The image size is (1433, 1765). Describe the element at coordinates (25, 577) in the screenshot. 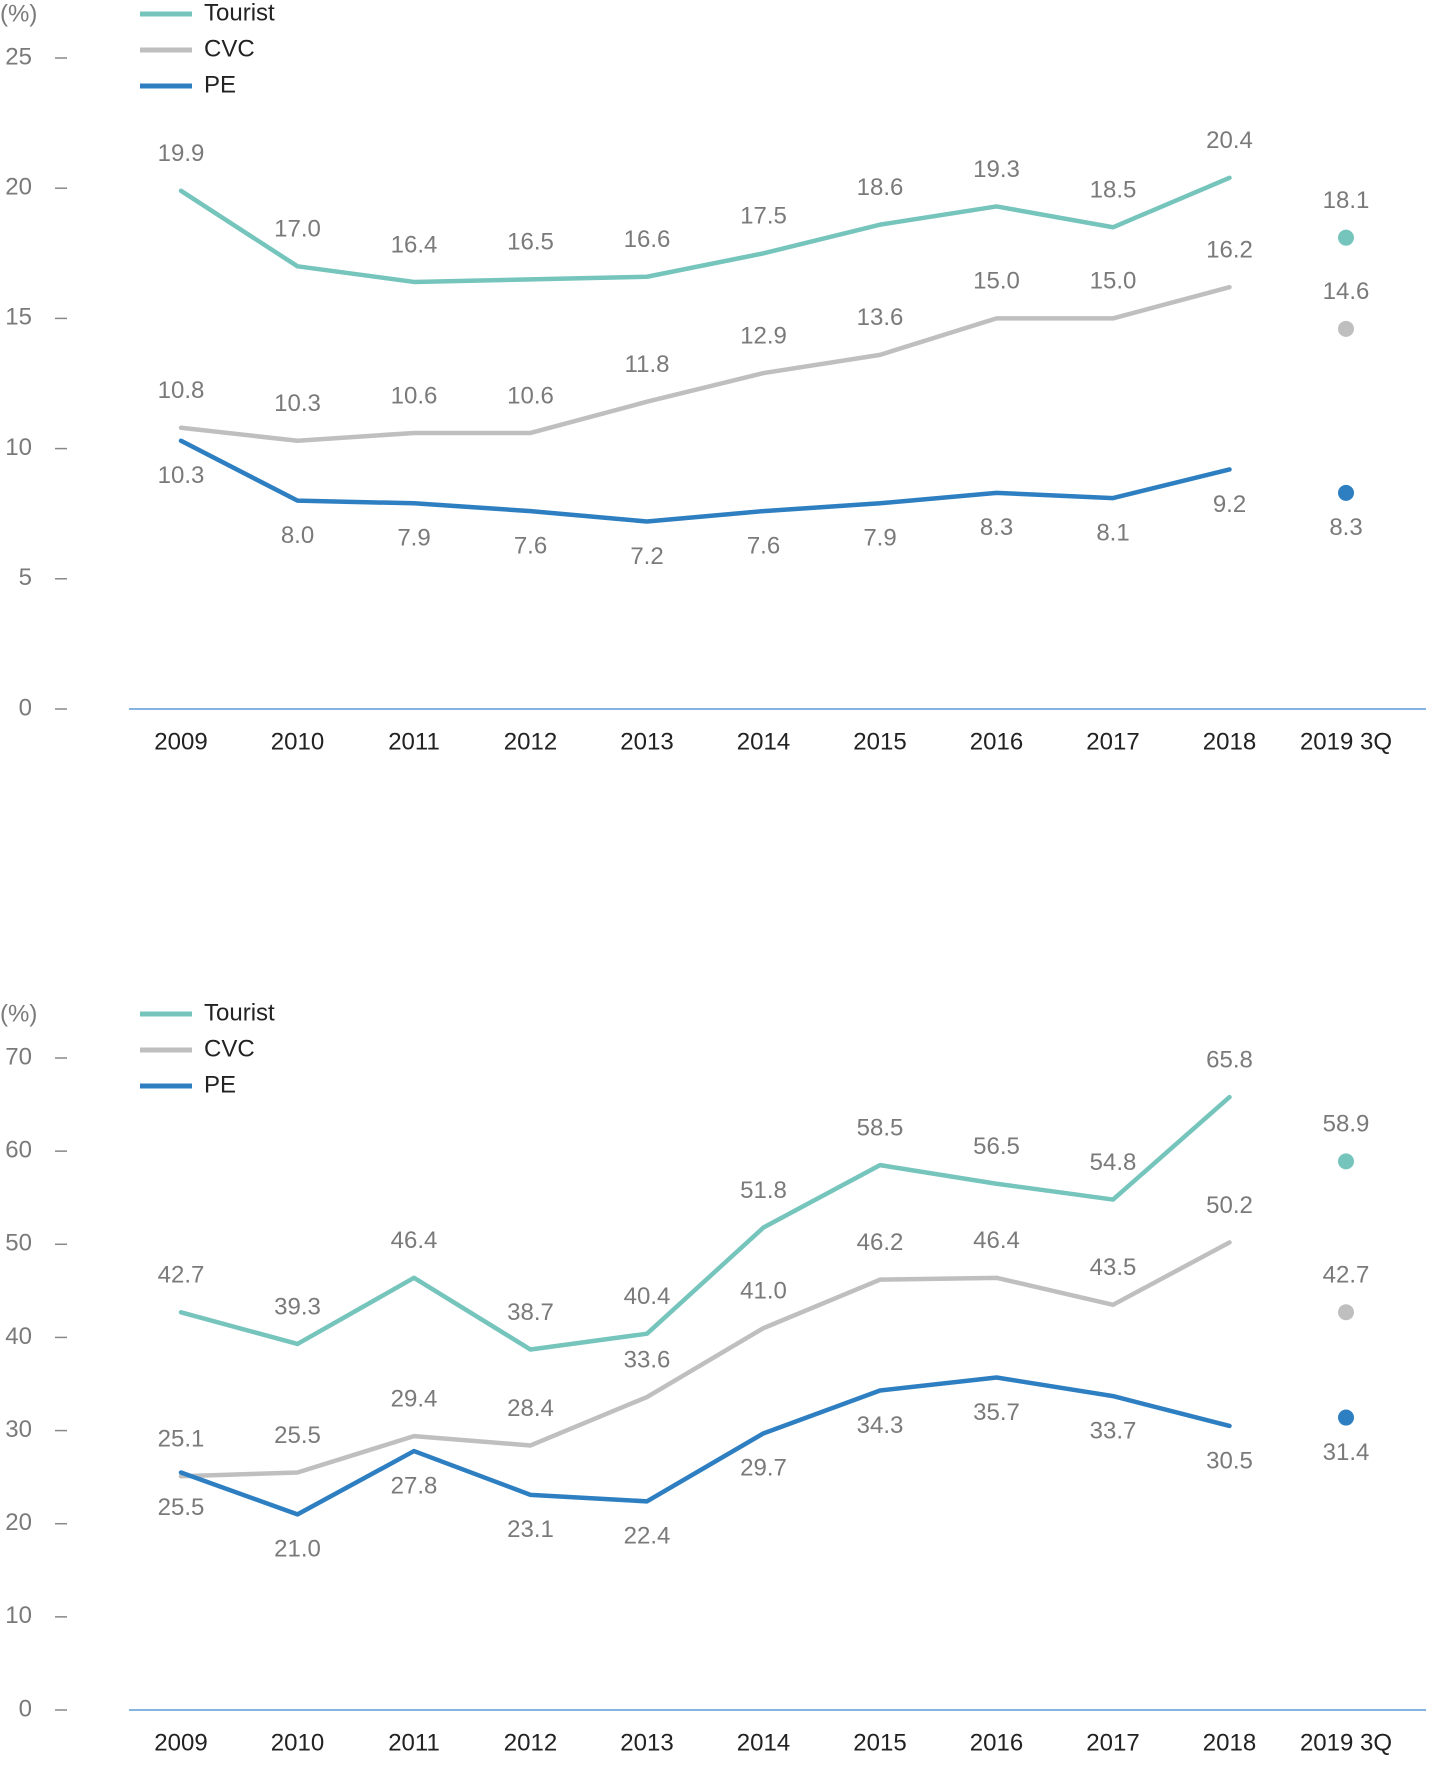

I see `y-tick-label: 5` at that location.